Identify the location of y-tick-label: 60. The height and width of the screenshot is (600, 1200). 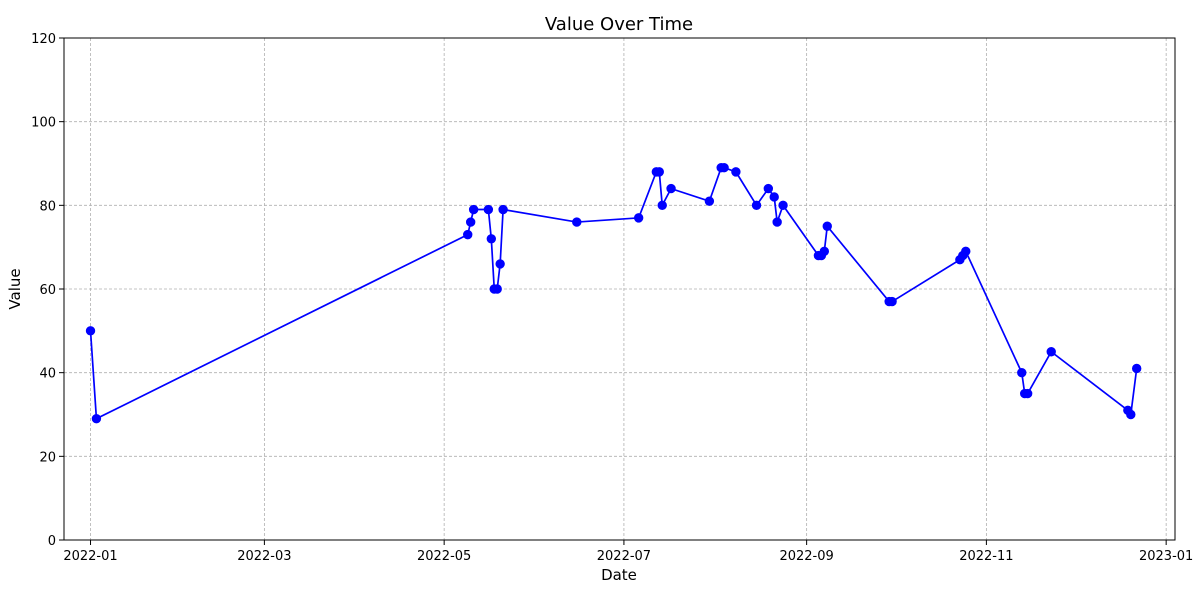
(47, 290).